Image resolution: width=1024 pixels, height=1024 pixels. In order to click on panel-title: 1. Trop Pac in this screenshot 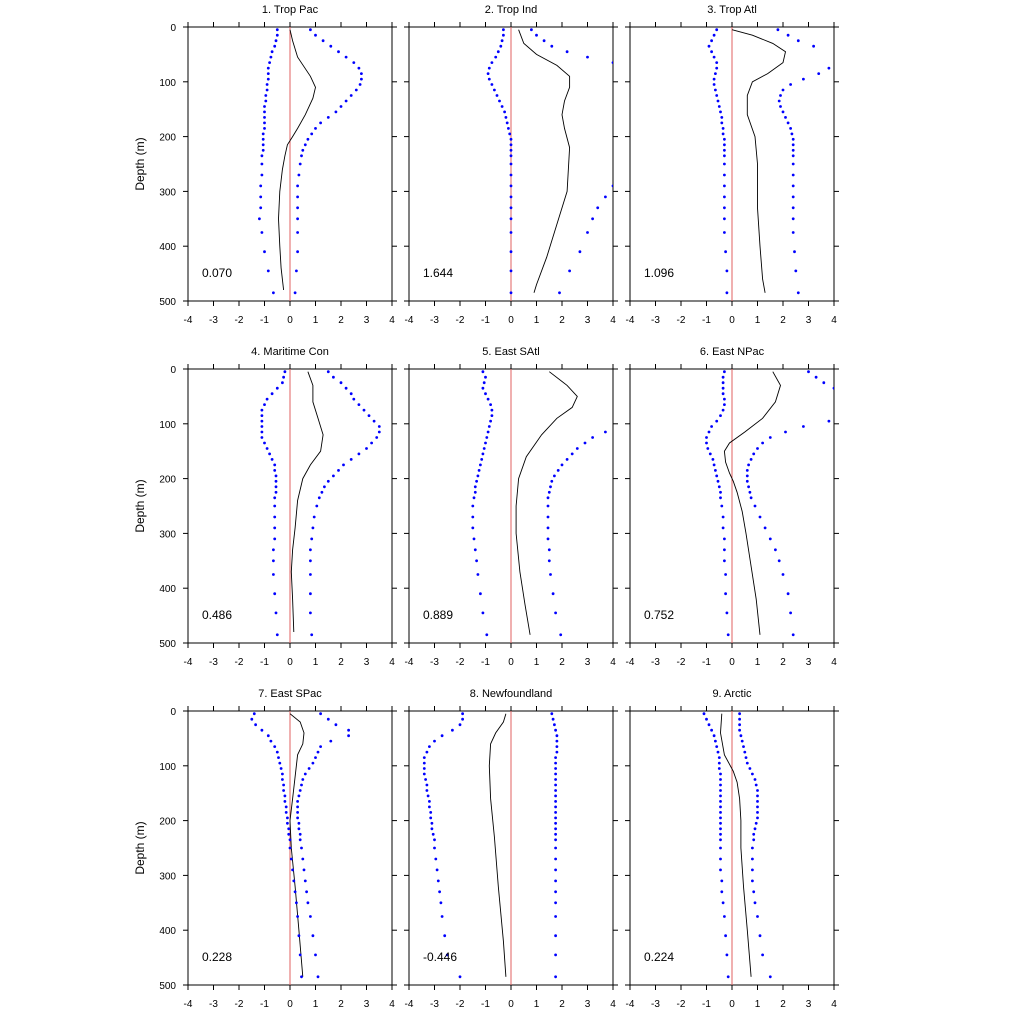, I will do `click(290, 10)`.